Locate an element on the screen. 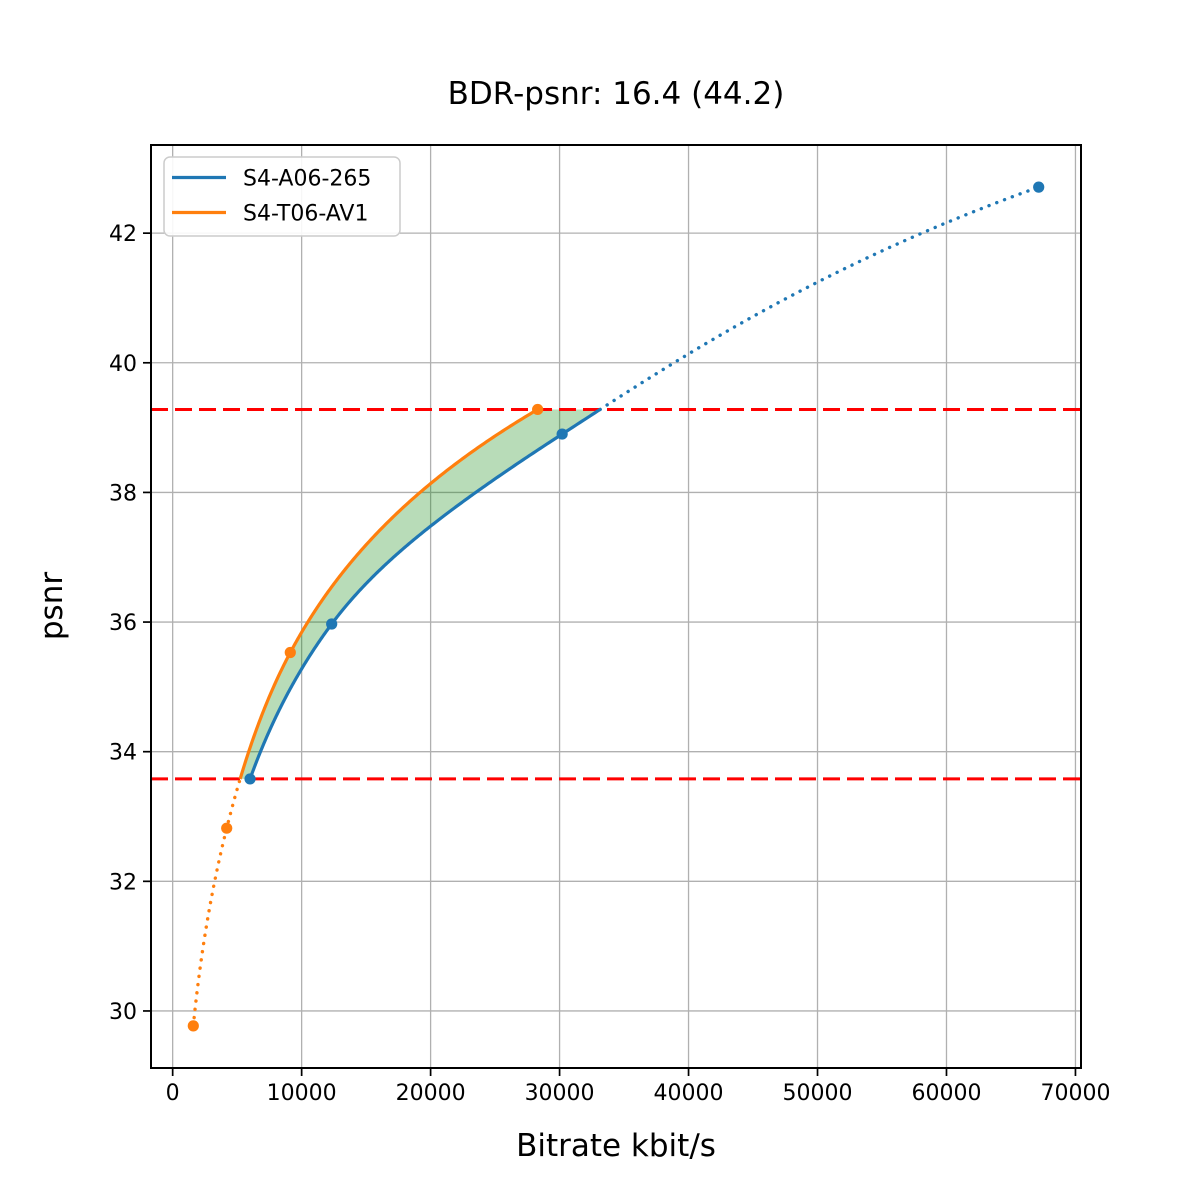 The height and width of the screenshot is (1200, 1200). y-tick-label: 34 is located at coordinates (123, 753).